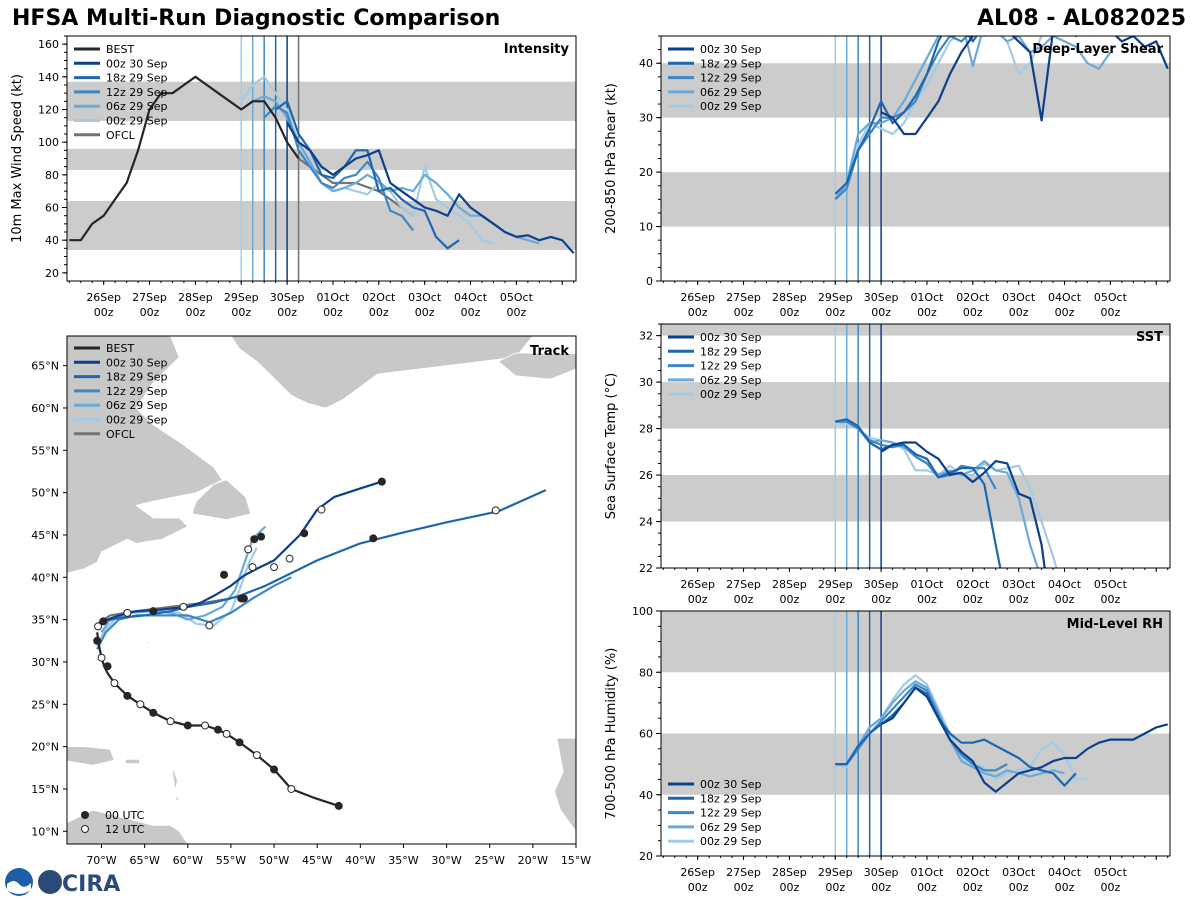  What do you see at coordinates (125, 829) in the screenshot?
I see `legend-label-12utc: 12 UTC` at bounding box center [125, 829].